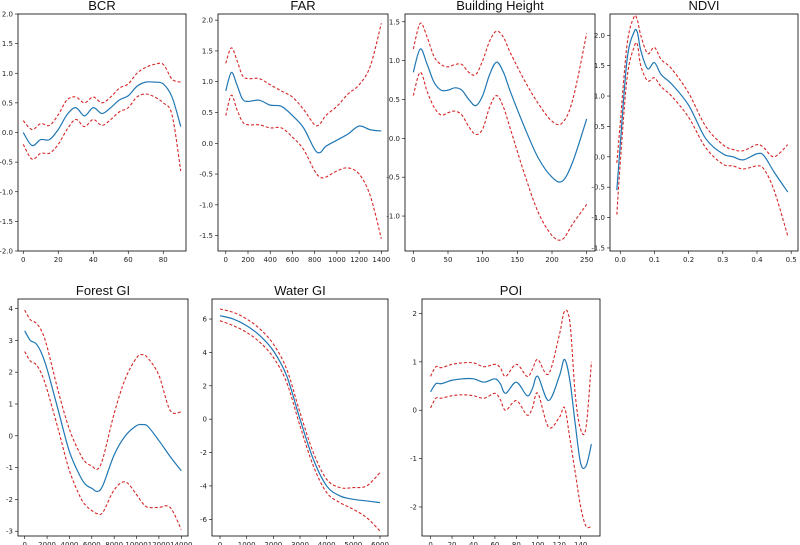  I want to click on x-tick-label: 1000, so click(337, 260).